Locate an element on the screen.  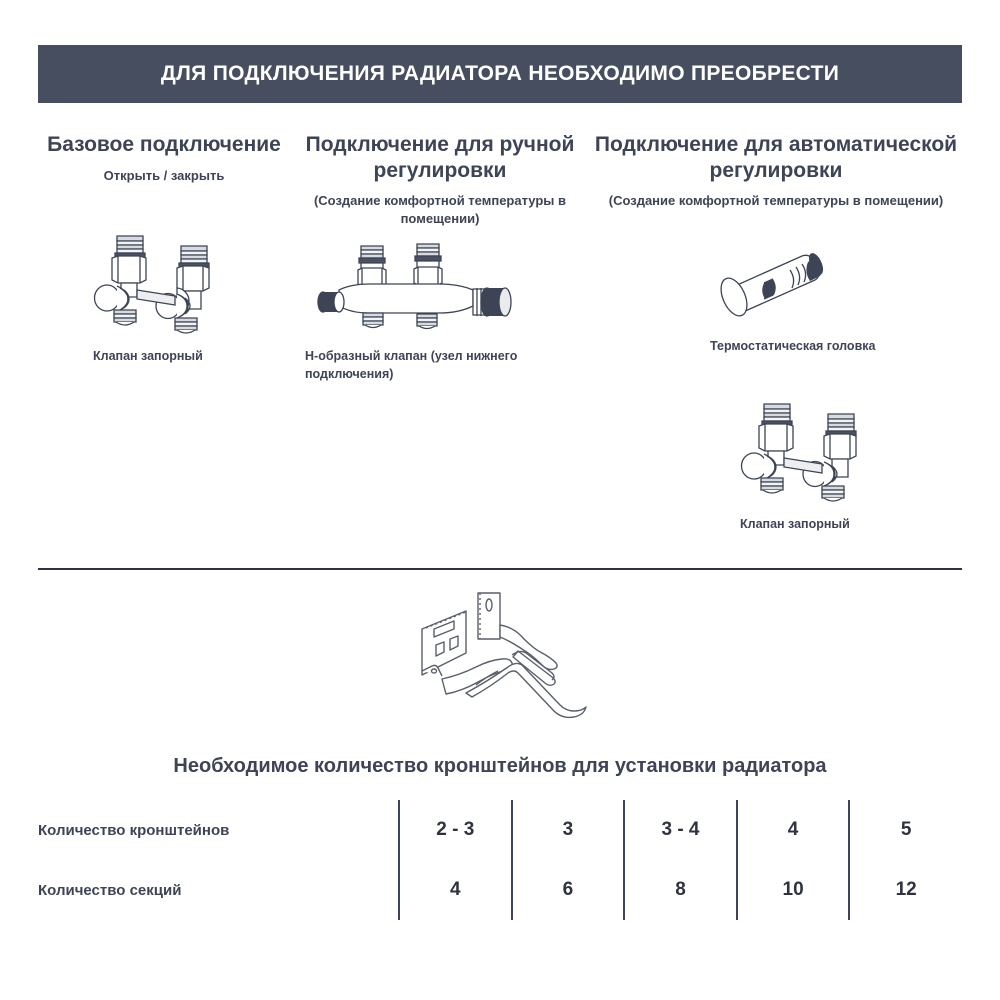
table-cell: 5 is located at coordinates (905, 830).